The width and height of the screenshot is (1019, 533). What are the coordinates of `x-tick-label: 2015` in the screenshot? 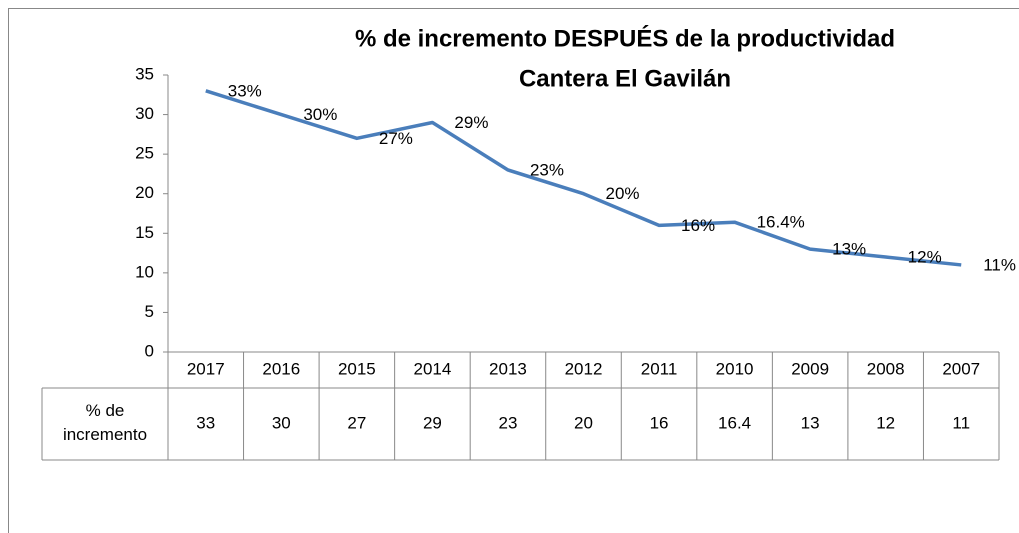 It's located at (357, 368).